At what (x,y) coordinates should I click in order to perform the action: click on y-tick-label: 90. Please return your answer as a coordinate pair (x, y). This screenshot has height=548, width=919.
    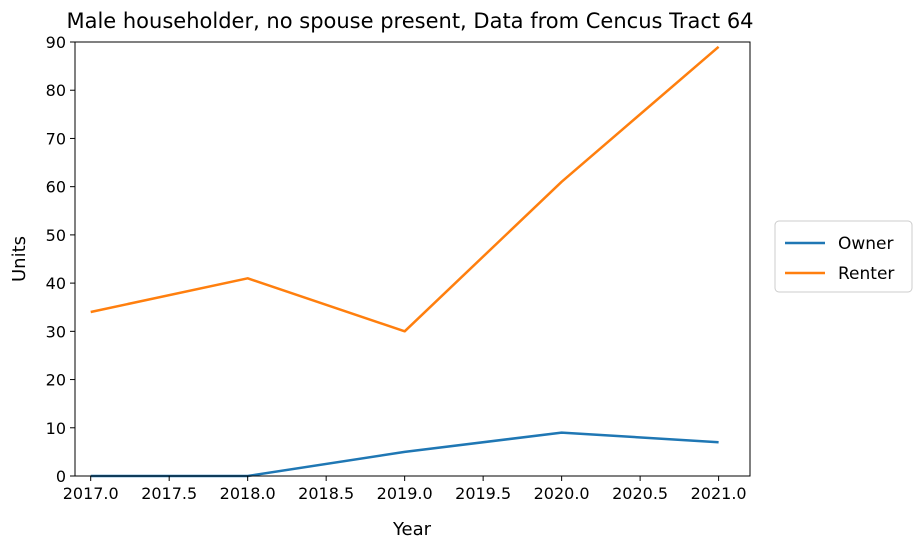
    Looking at the image, I should click on (56, 42).